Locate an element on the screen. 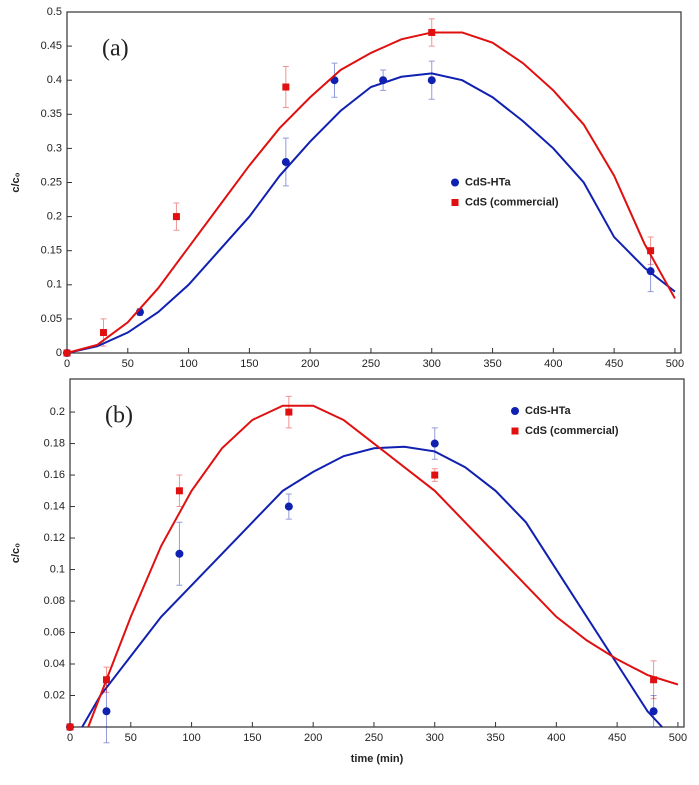  x-axis-title: time (min) is located at coordinates (377, 759).